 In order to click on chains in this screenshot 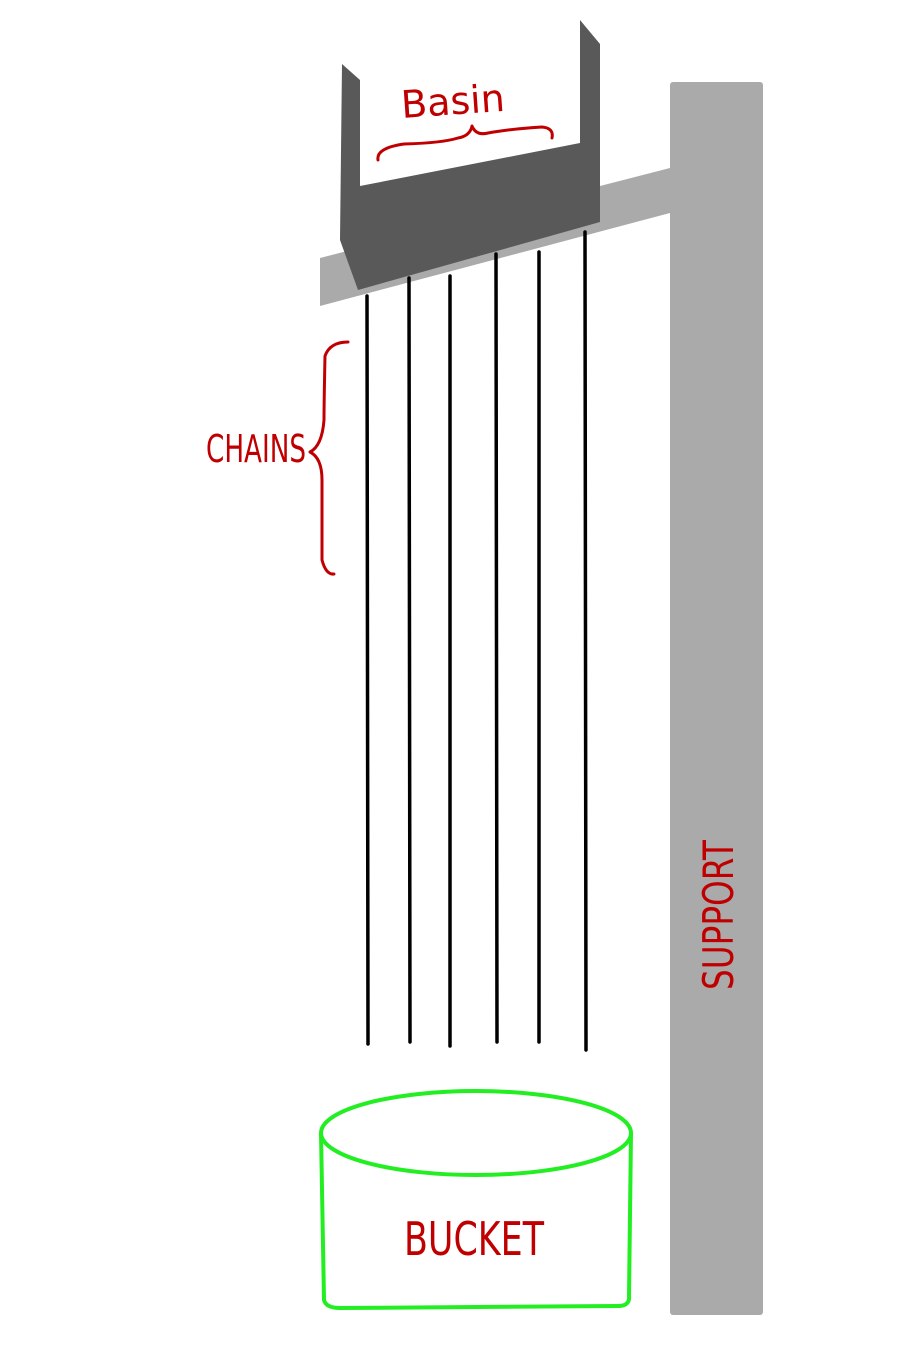, I will do `click(476, 641)`.